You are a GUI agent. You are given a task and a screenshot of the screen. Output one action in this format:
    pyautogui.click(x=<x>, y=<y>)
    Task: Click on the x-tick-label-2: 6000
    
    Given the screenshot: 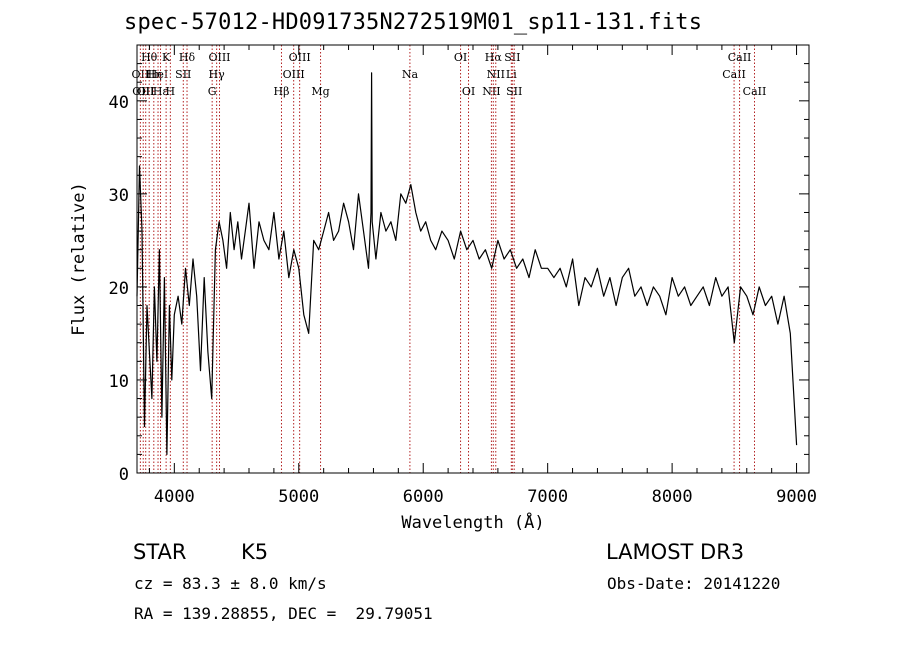 What is the action you would take?
    pyautogui.click(x=423, y=497)
    